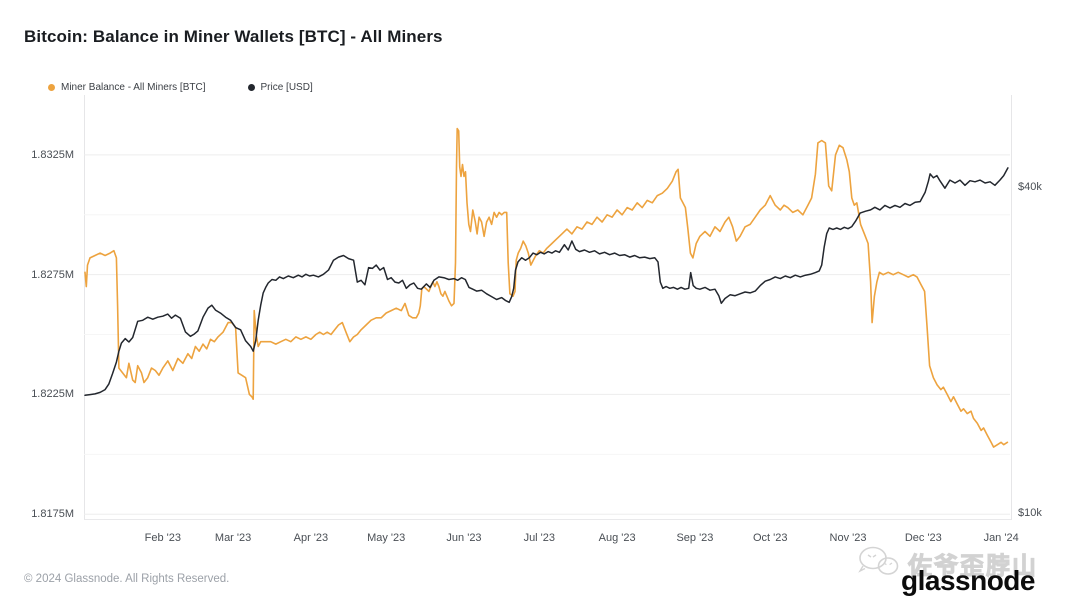 The width and height of the screenshot is (1080, 608). What do you see at coordinates (133, 87) in the screenshot?
I see `legend-label-miner-balance: Miner Balance - All Miners [BTC]` at bounding box center [133, 87].